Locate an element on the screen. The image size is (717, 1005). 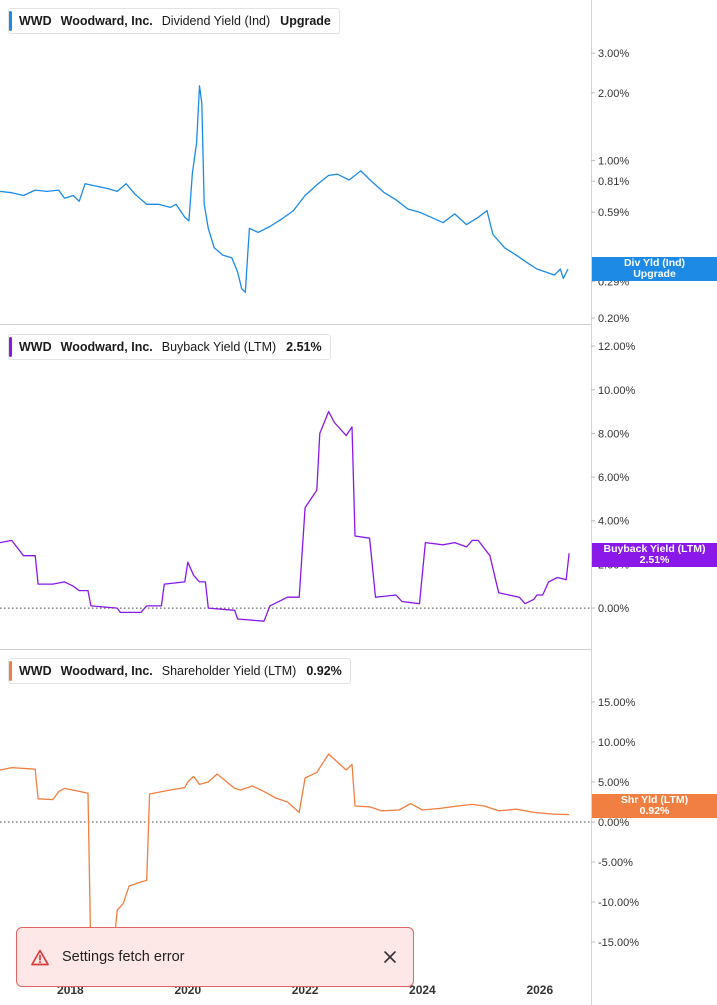
tag-label: Buyback Yield (LTM) is located at coordinates (654, 549).